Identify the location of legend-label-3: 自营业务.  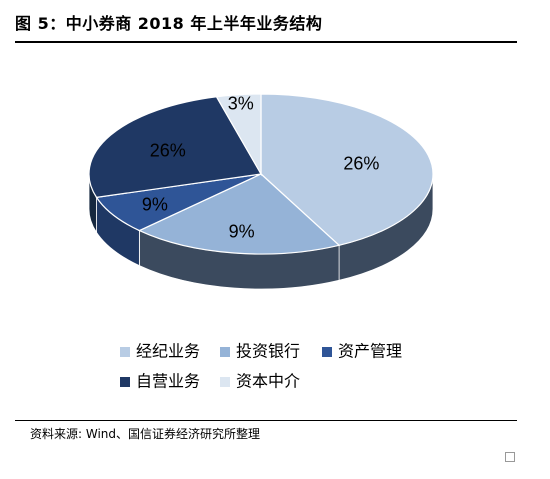
(168, 381).